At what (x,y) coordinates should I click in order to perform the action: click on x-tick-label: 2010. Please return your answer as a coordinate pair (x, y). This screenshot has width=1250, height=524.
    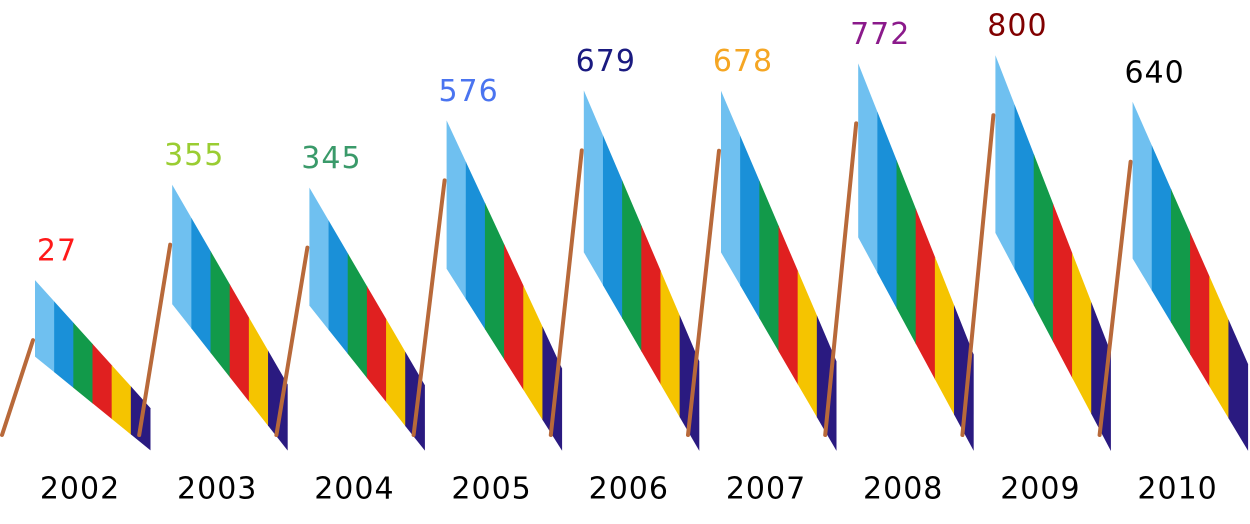
    Looking at the image, I should click on (1177, 489).